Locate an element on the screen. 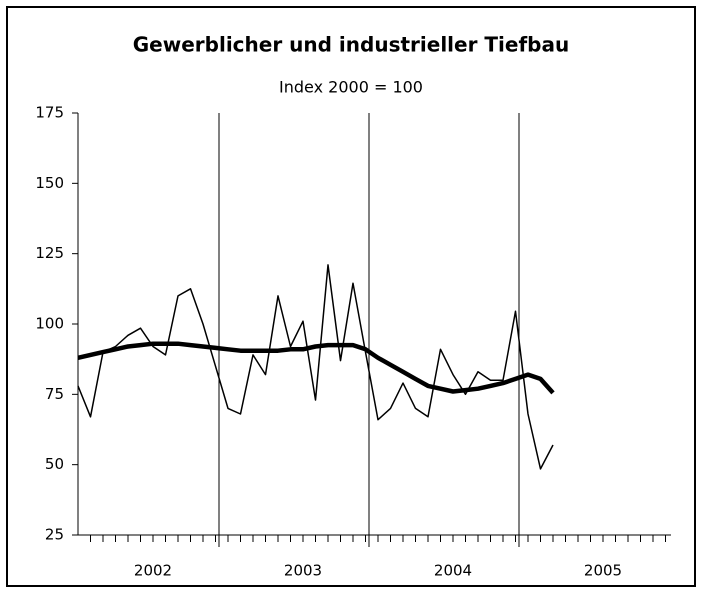 The width and height of the screenshot is (703, 592). y-tick-label: 50 is located at coordinates (54, 464).